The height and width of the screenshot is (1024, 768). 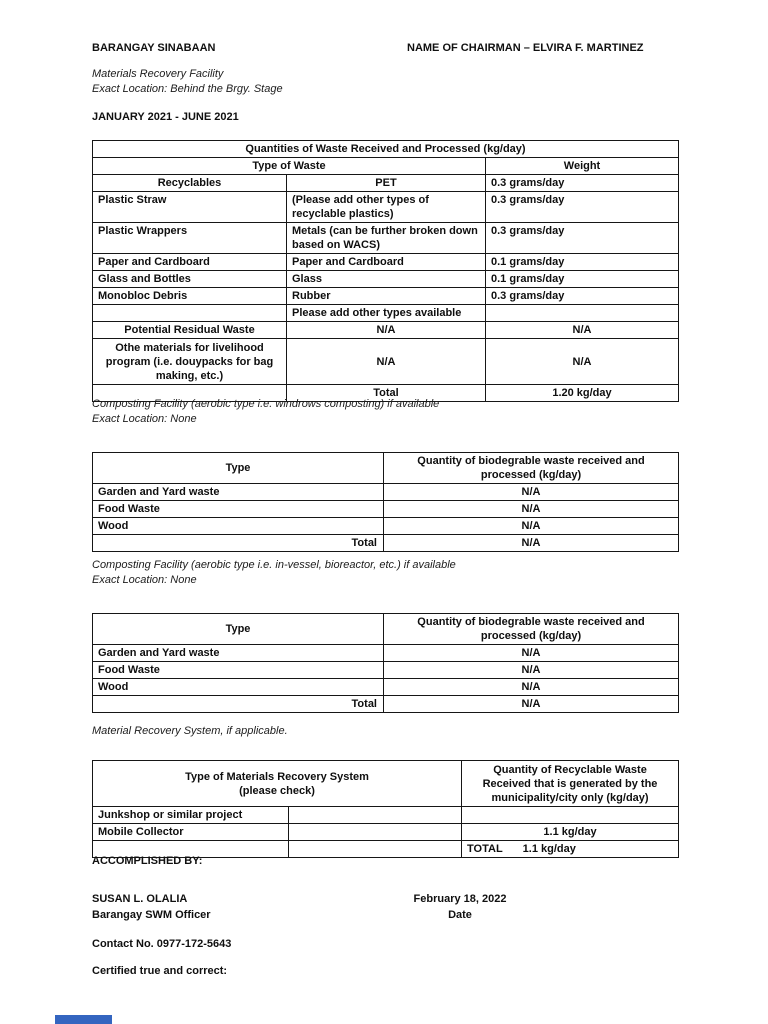 I want to click on waste-cell: PET, so click(x=386, y=183).